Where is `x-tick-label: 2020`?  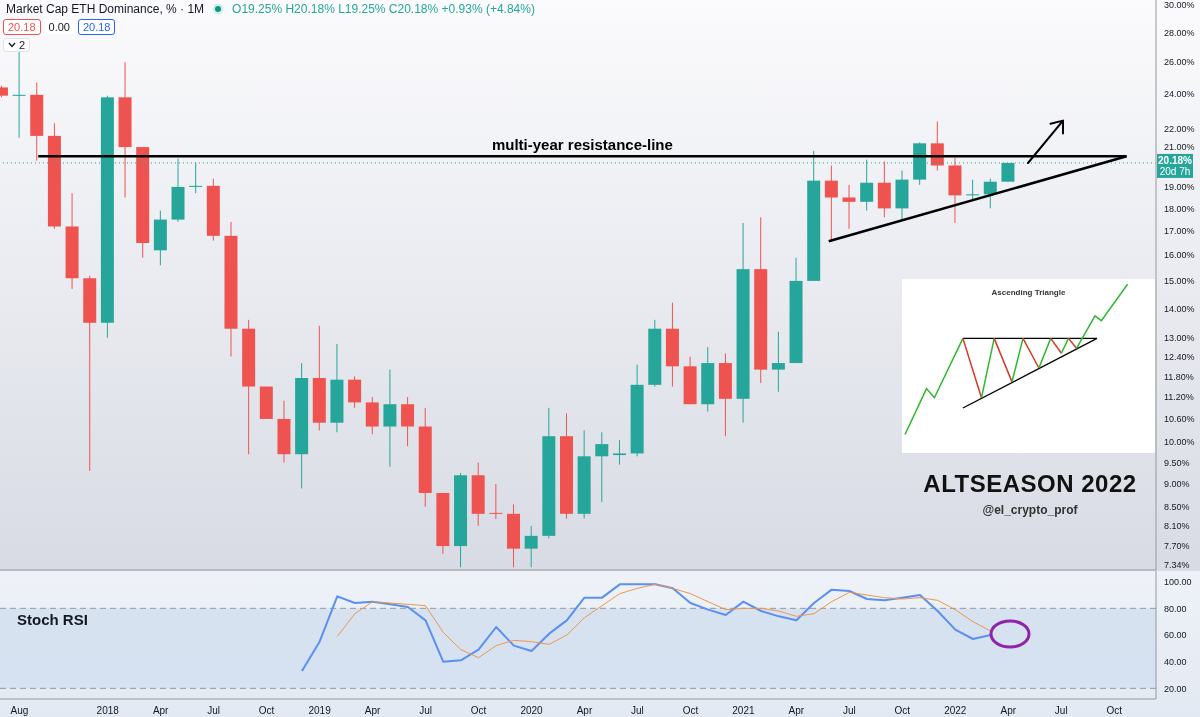
x-tick-label: 2020 is located at coordinates (532, 711).